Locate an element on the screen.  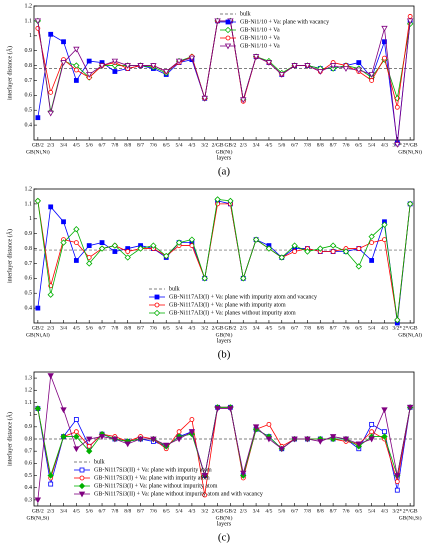
caption: (a) is located at coordinates (224, 172).